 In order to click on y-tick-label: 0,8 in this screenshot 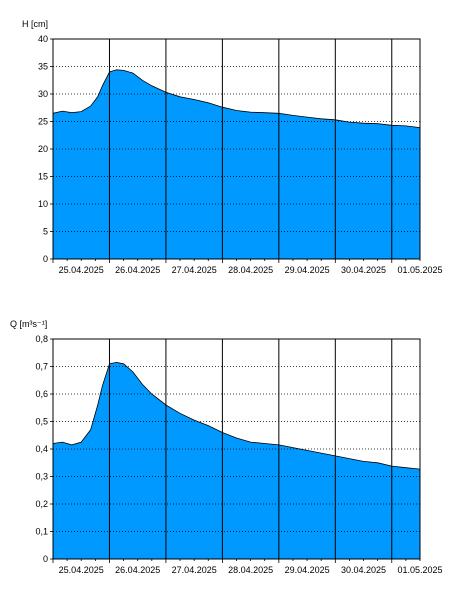, I will do `click(41, 339)`.